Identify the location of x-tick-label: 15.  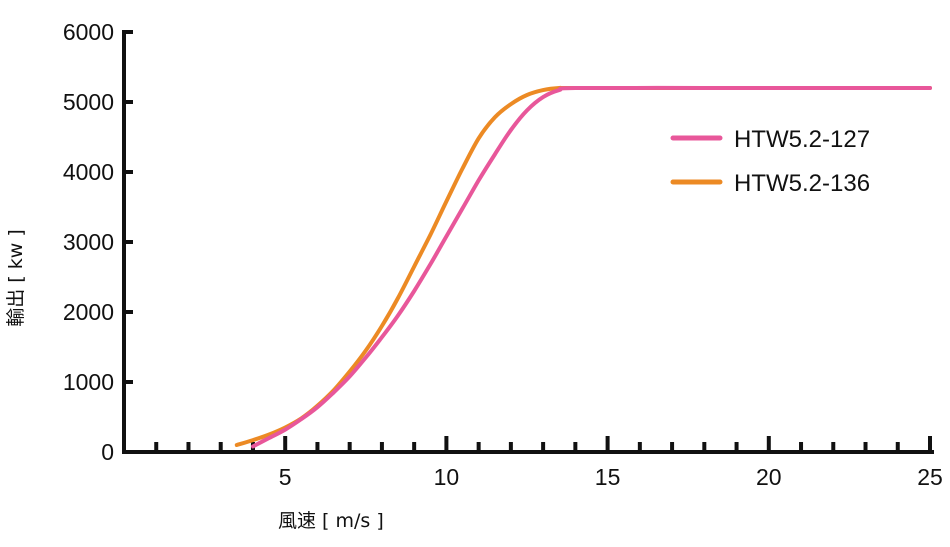
(608, 477).